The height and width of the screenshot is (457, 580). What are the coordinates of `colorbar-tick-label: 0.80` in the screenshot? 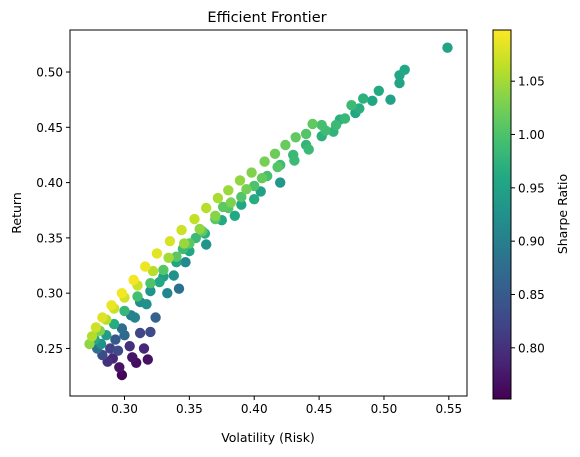 It's located at (531, 348).